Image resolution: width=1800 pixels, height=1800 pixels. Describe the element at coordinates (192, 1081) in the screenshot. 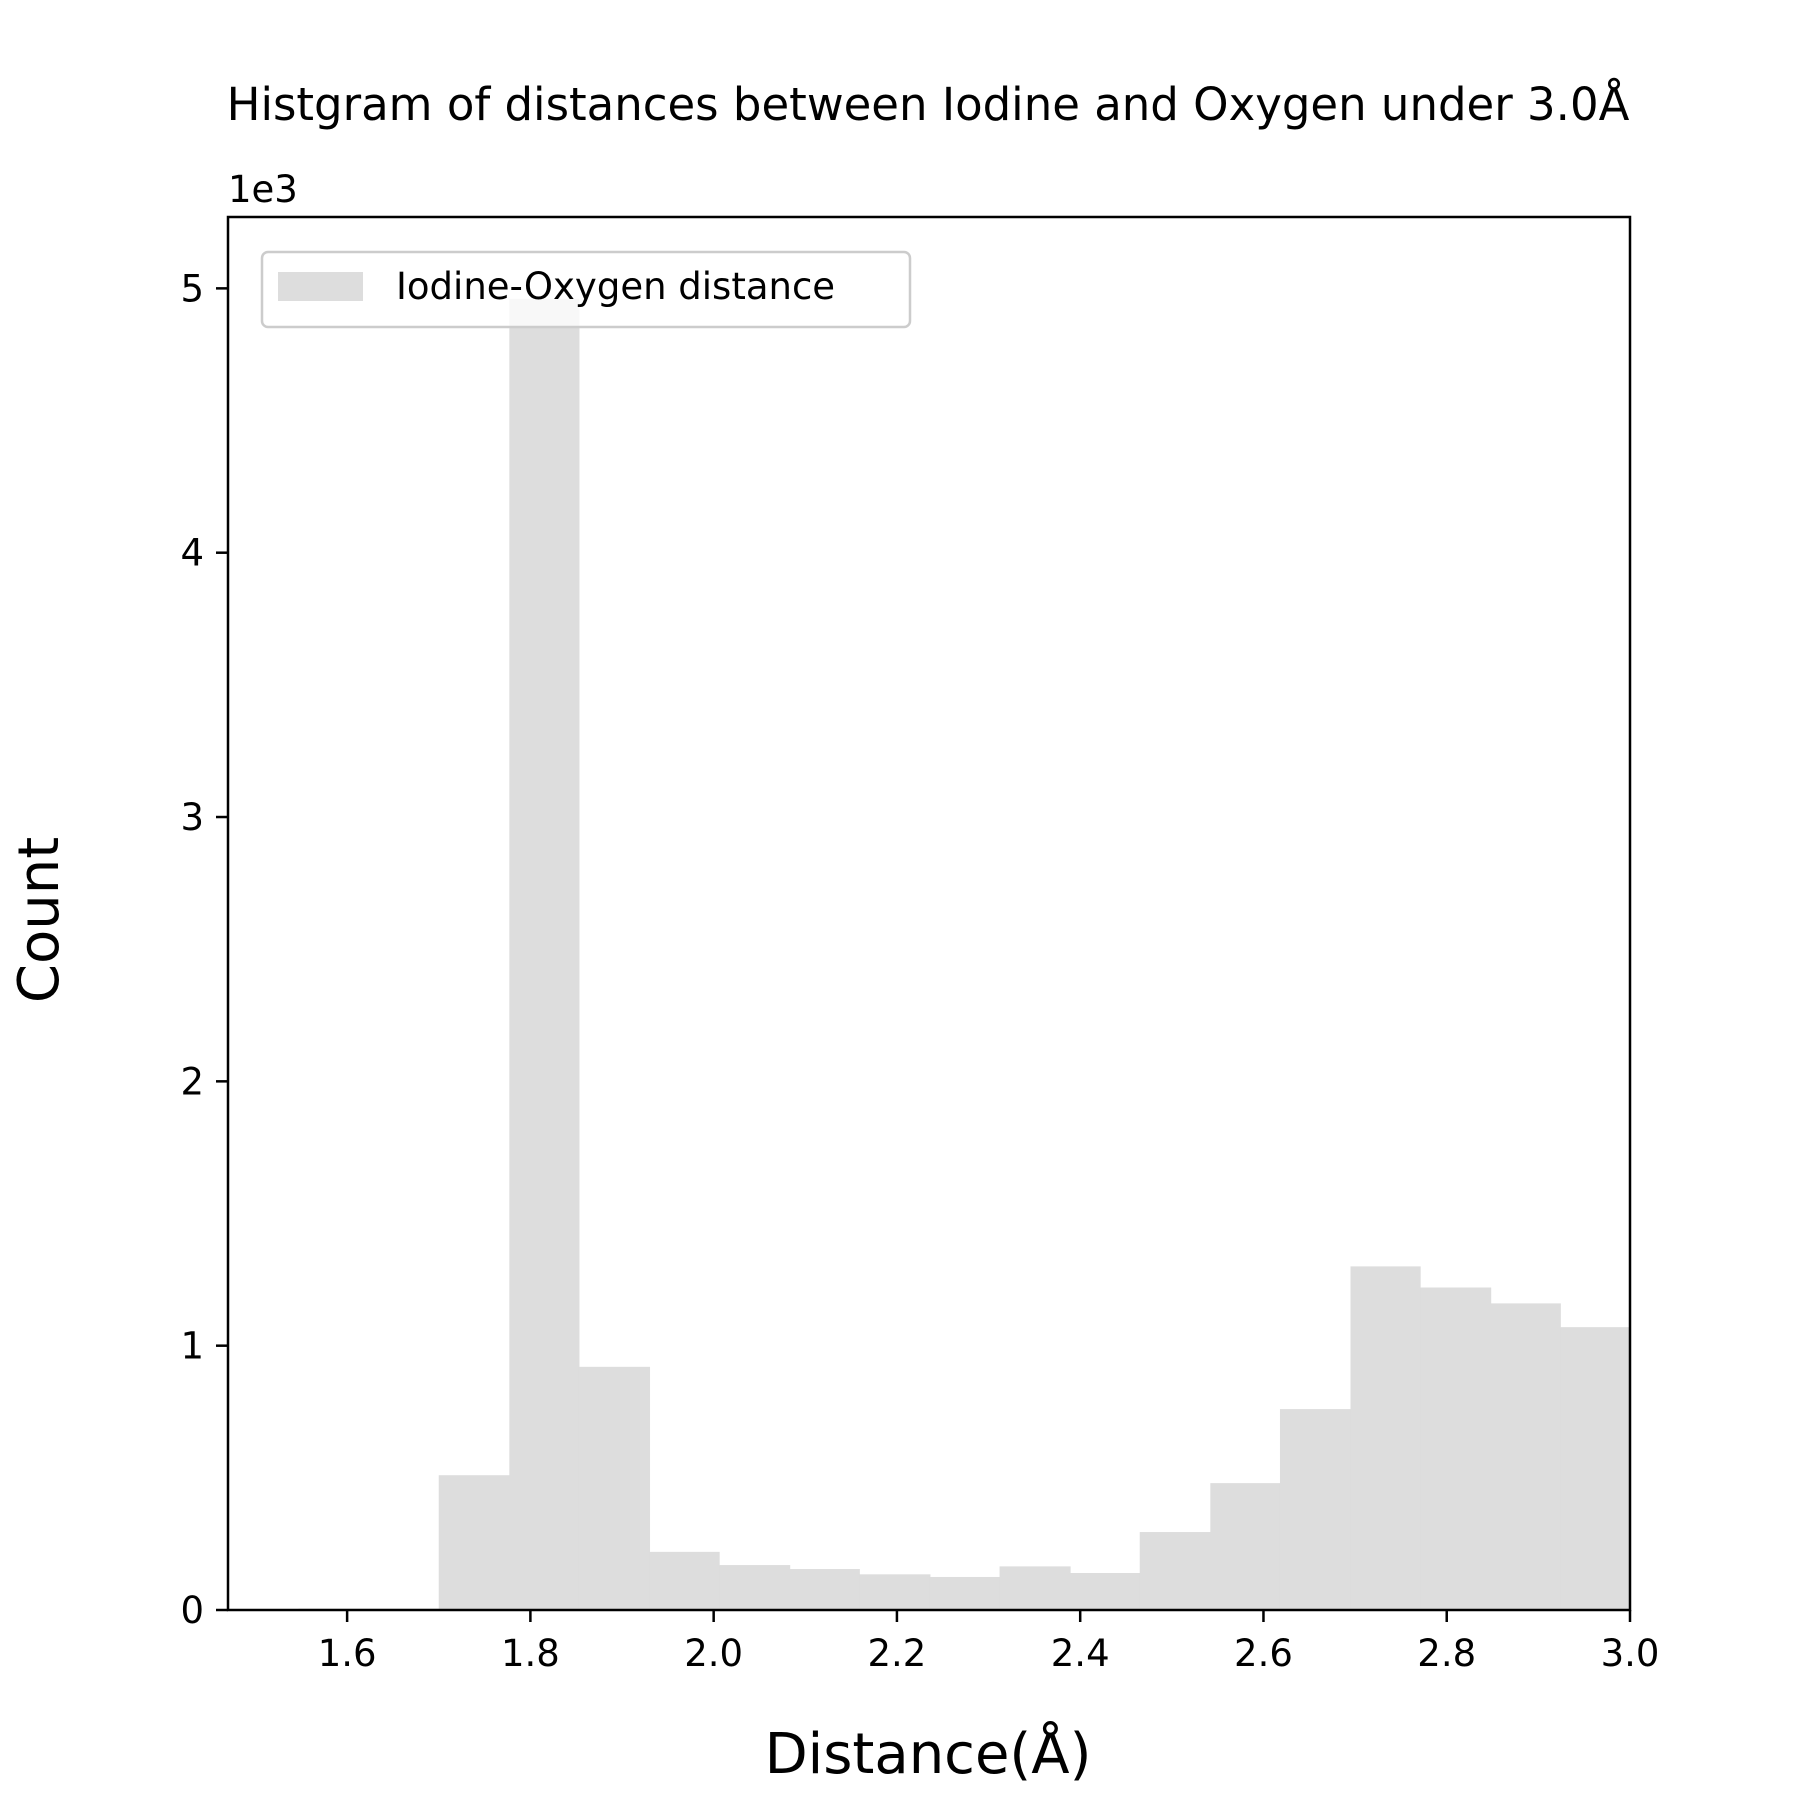

I see `y-tick-label-2: 2` at that location.